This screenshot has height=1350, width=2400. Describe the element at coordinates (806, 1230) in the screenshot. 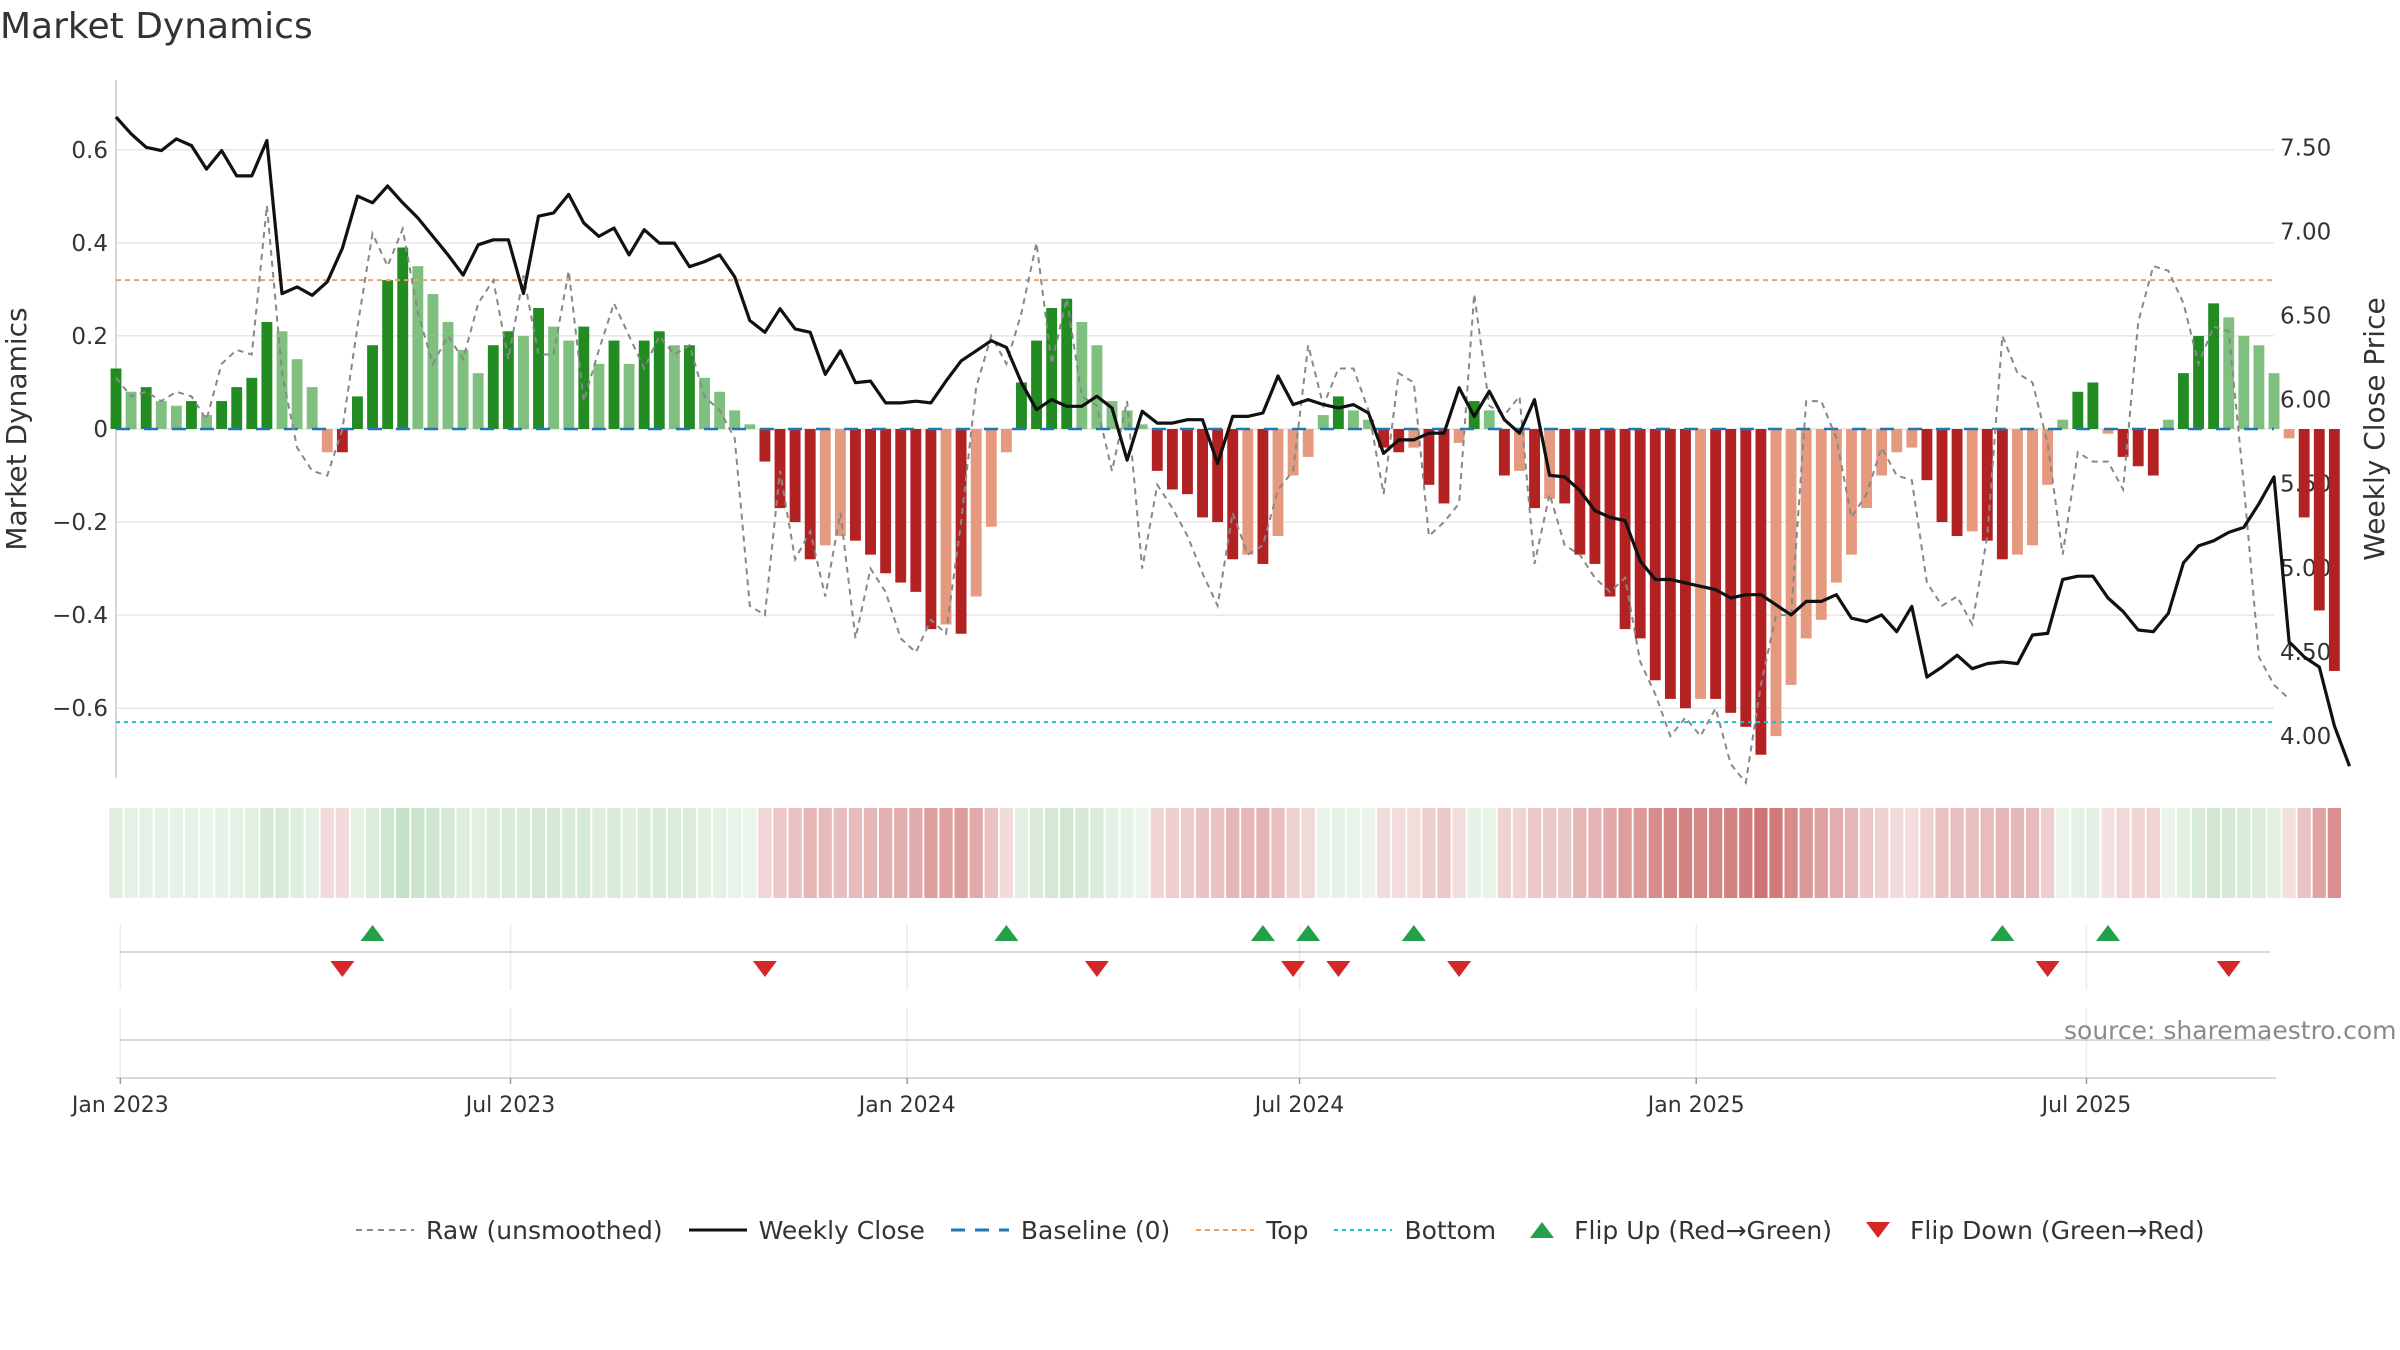

I see `legend-item-close: Weekly Close` at that location.